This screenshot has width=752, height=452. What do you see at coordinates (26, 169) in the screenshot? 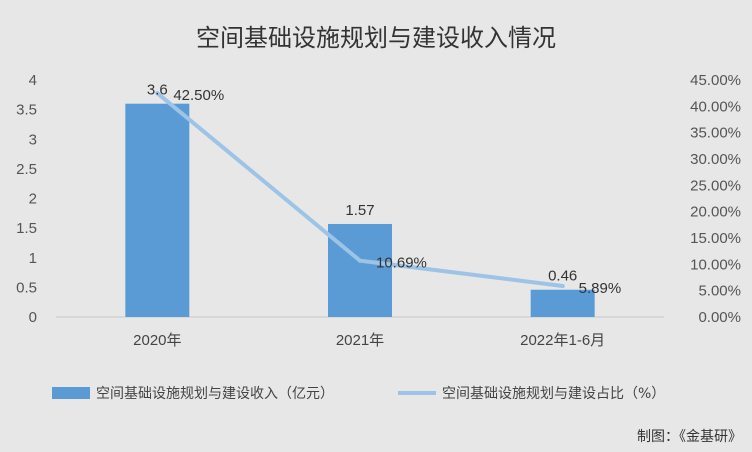
I see `left-tick-label: 2.5` at bounding box center [26, 169].